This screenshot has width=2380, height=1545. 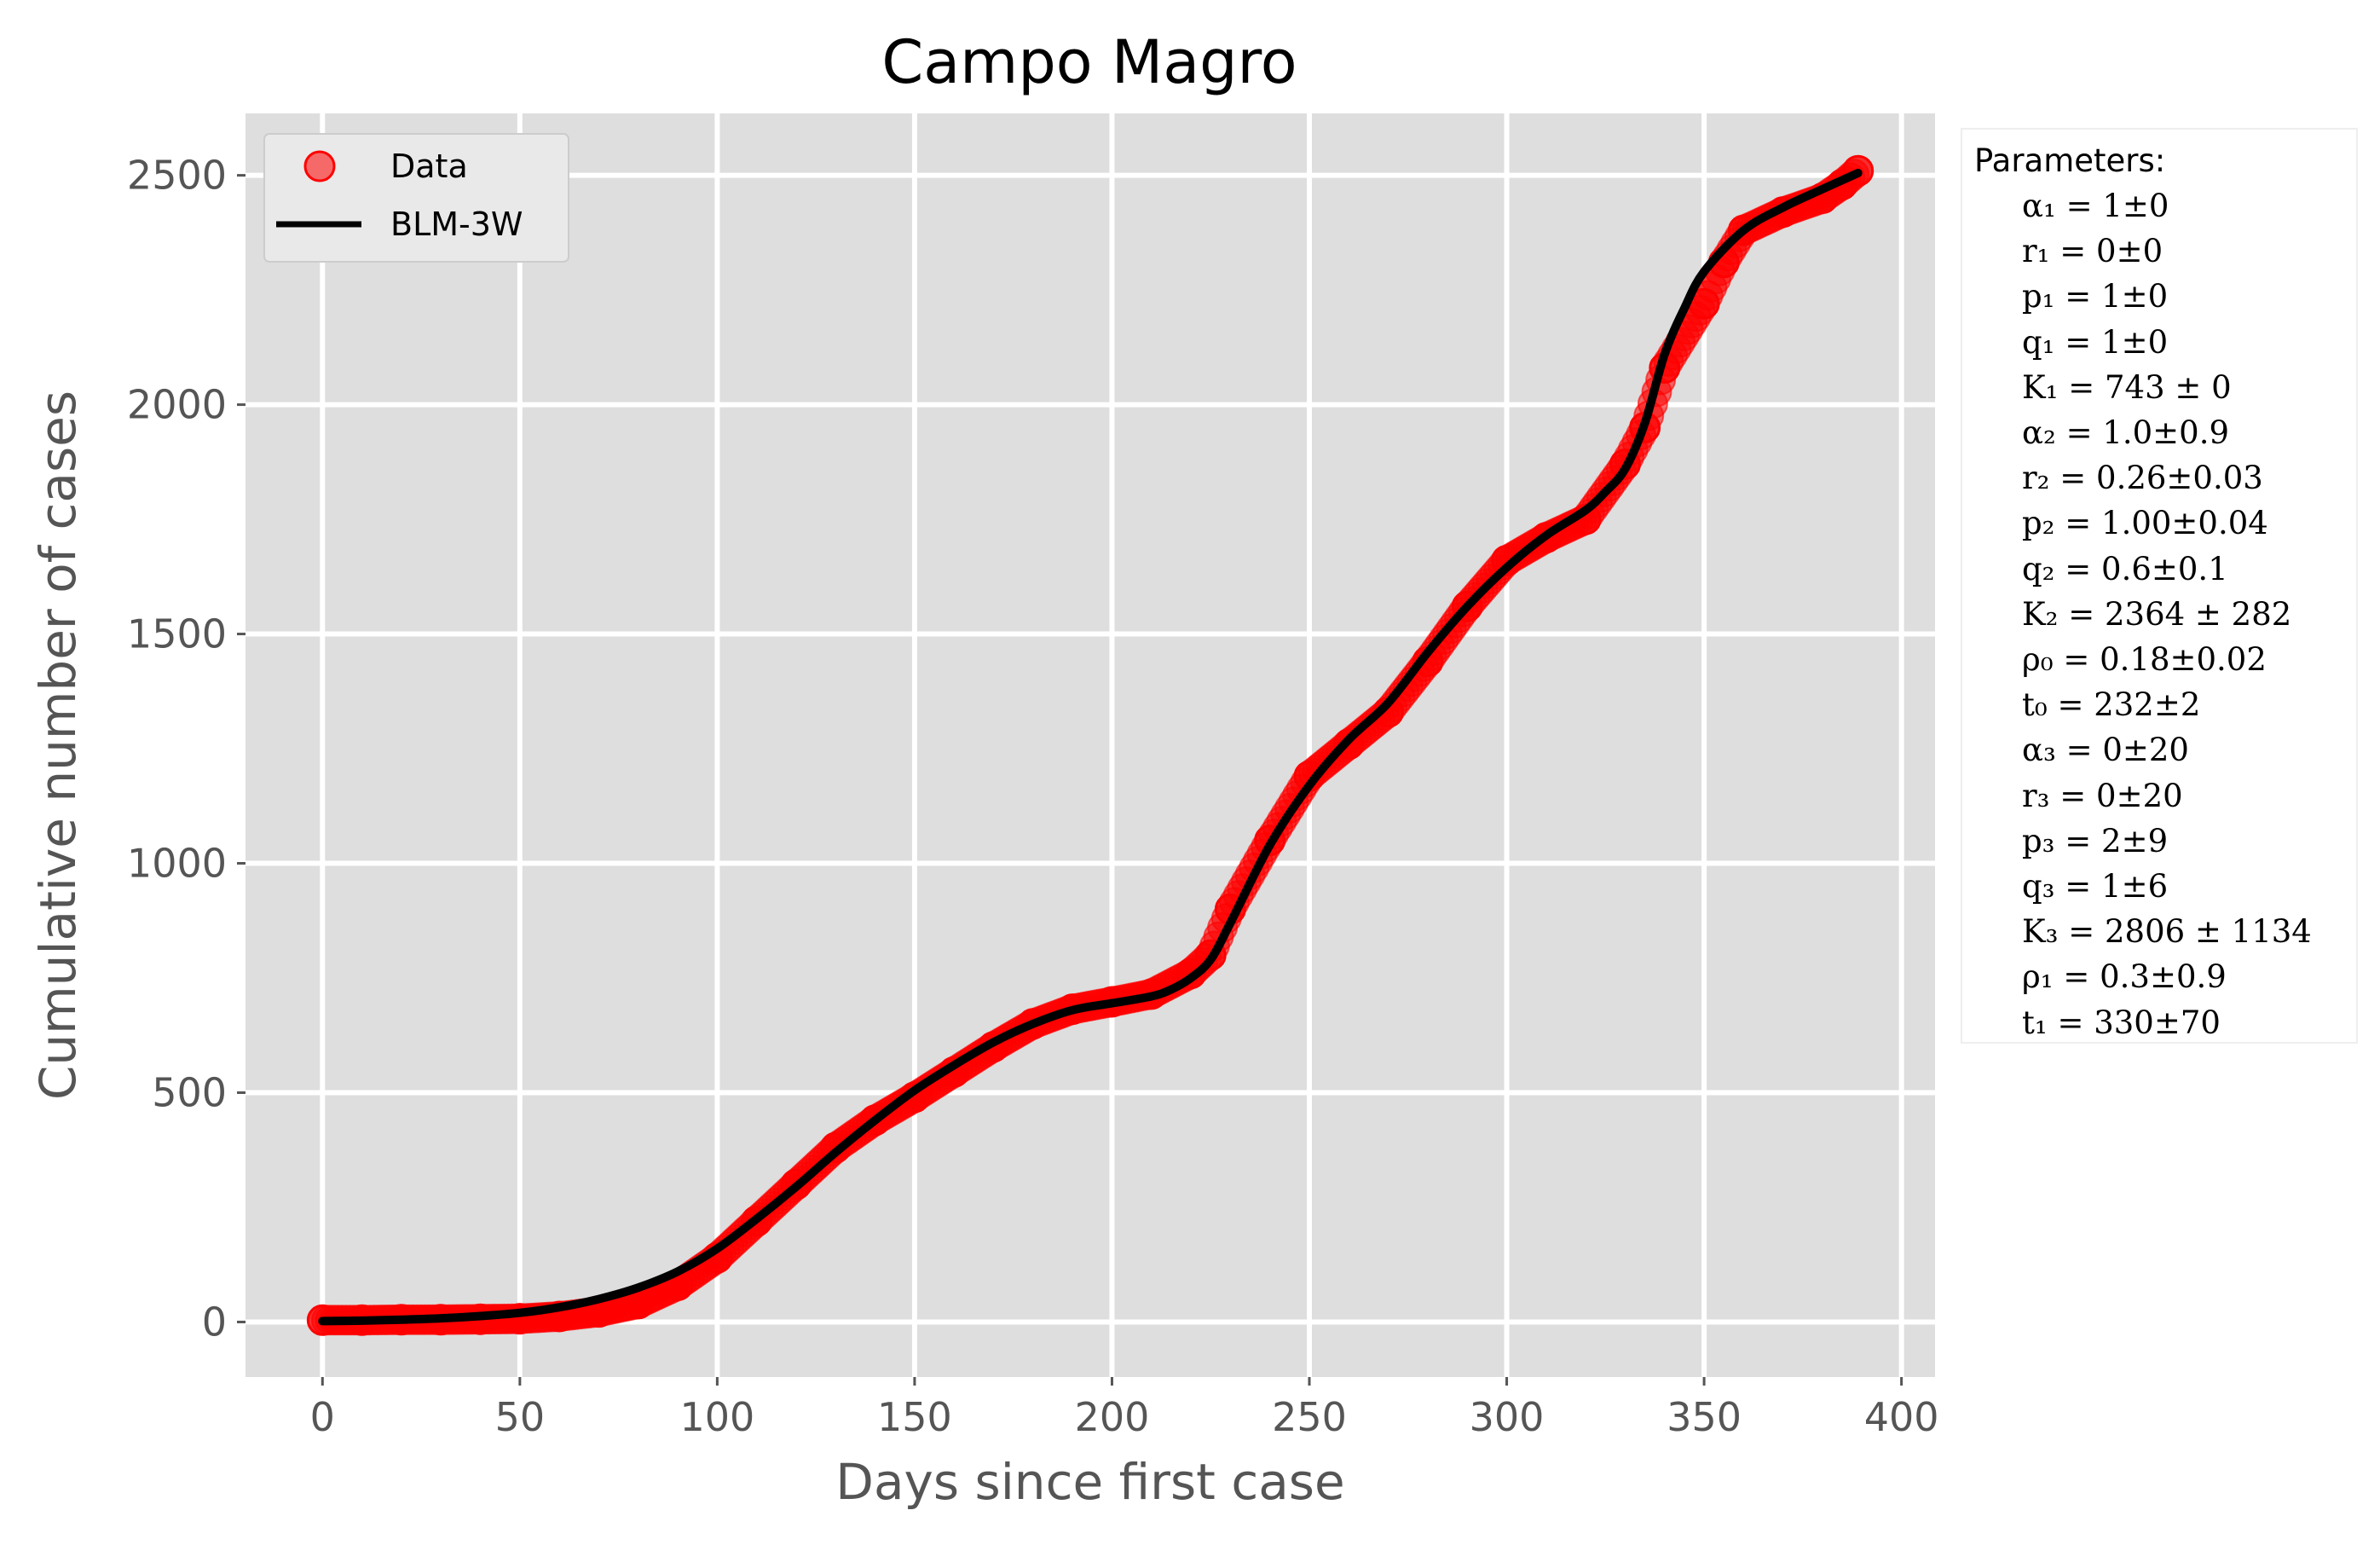 What do you see at coordinates (2124, 977) in the screenshot?
I see `parameter-item: ρ₁ = 0.3±0.9` at bounding box center [2124, 977].